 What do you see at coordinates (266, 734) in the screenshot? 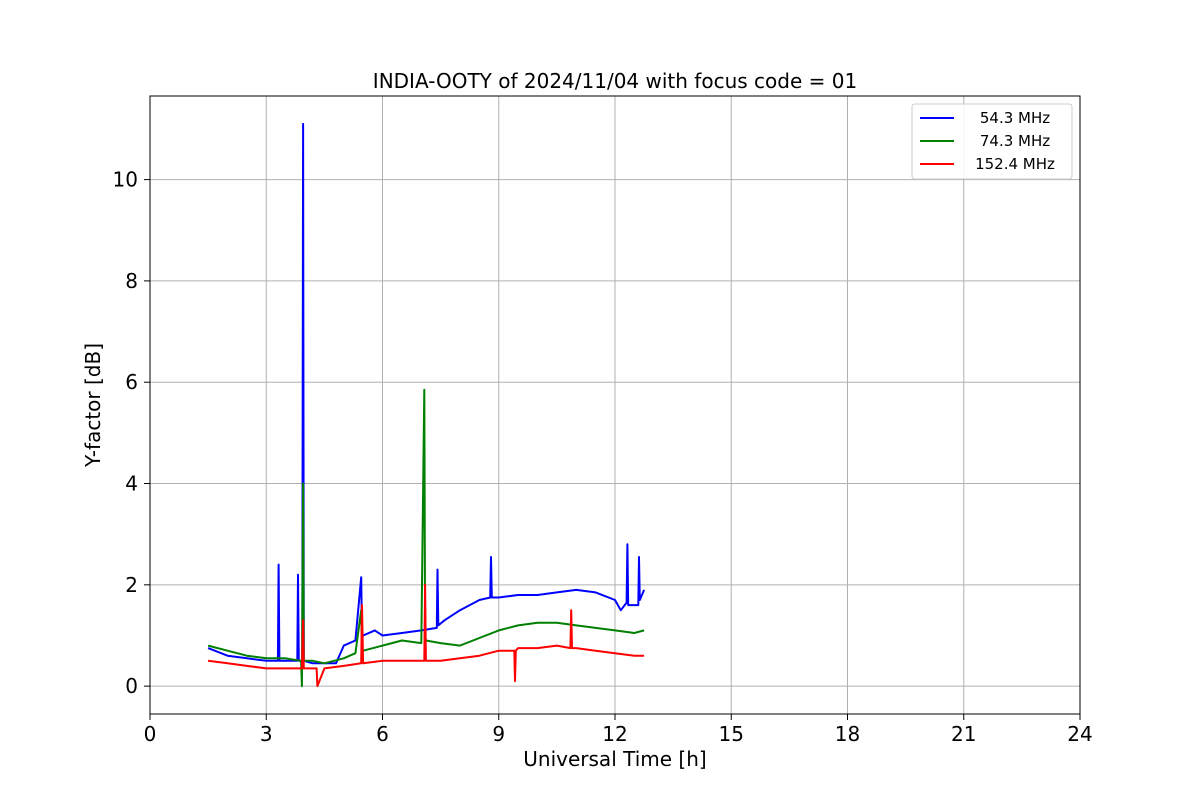
I see `x-tick-label: 3` at bounding box center [266, 734].